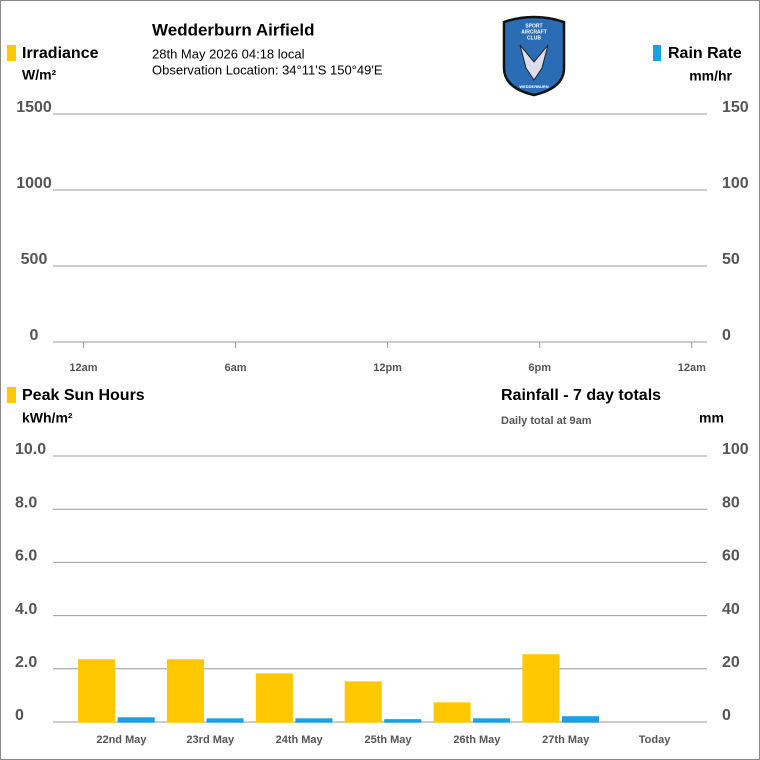  Describe the element at coordinates (534, 32) in the screenshot. I see `logo-text: AIRCRAFT` at that location.